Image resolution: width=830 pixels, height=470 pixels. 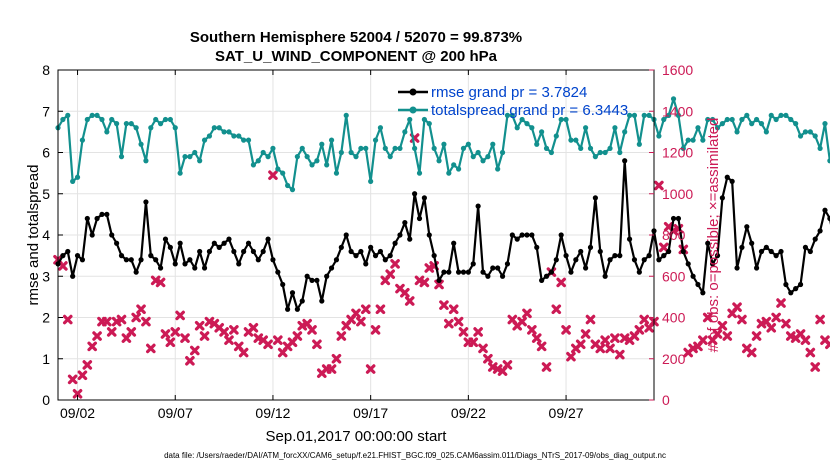 What do you see at coordinates (356, 56) in the screenshot?
I see `chart-subtitle: SAT_U_WIND_COMPONENT @ 200 hPa` at bounding box center [356, 56].